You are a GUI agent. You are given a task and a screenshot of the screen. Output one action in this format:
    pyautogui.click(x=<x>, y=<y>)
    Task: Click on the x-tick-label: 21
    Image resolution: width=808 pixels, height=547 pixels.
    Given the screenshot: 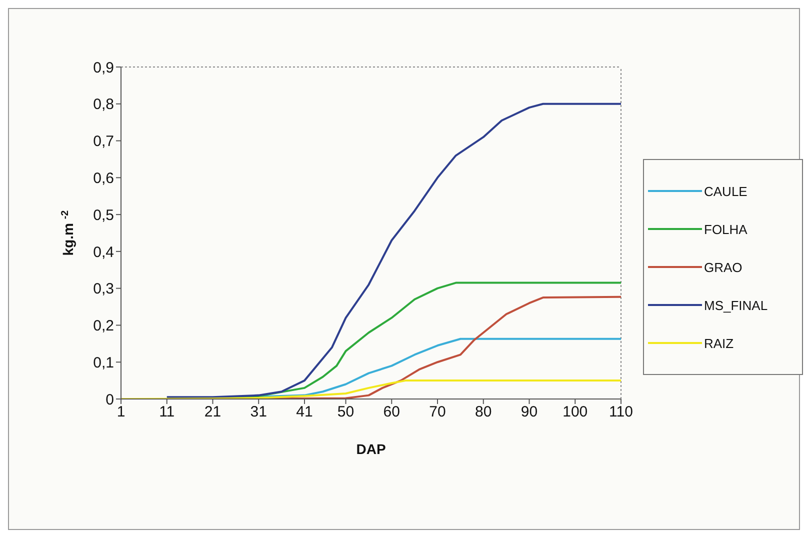 What is the action you would take?
    pyautogui.click(x=213, y=412)
    